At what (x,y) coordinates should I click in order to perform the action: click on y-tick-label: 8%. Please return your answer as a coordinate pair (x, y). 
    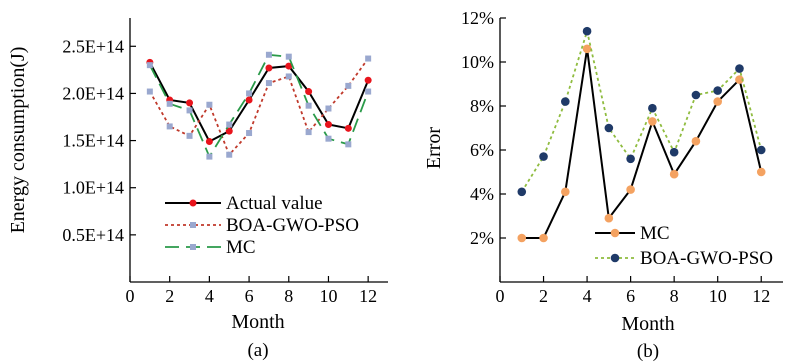
    Looking at the image, I should click on (482, 106).